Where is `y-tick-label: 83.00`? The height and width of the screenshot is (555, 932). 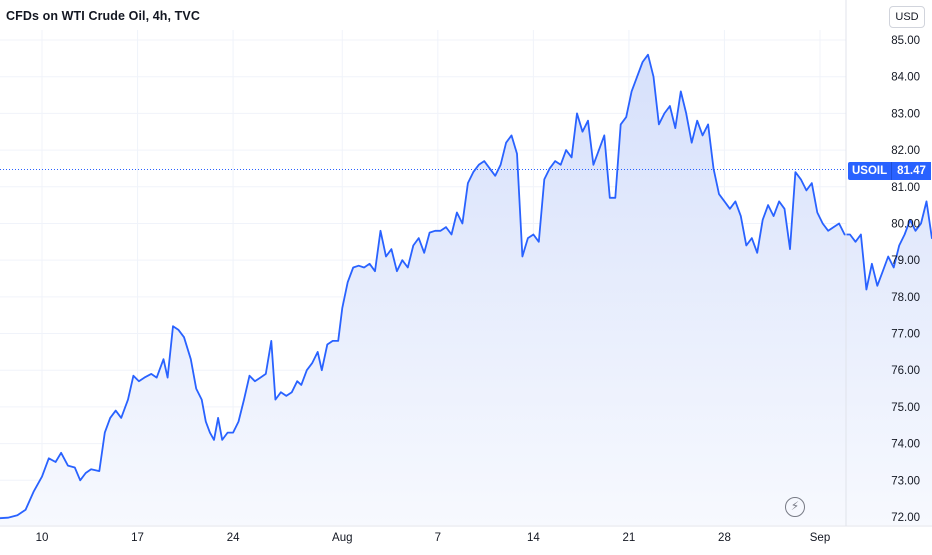 y-tick-label: 83.00 is located at coordinates (905, 114).